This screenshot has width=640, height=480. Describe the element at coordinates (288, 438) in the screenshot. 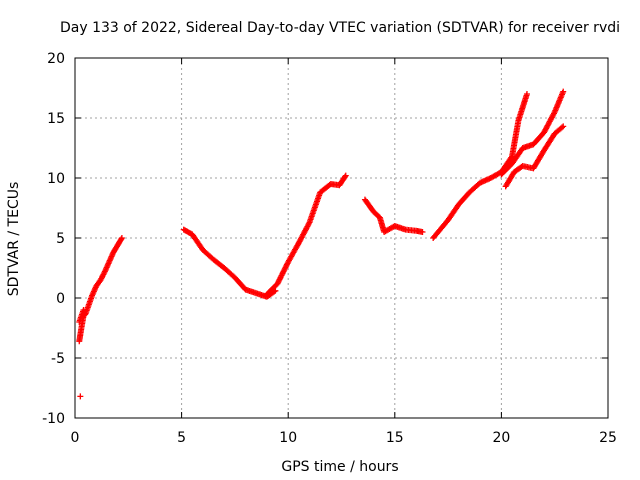

I see `x-tick-label: 10` at that location.